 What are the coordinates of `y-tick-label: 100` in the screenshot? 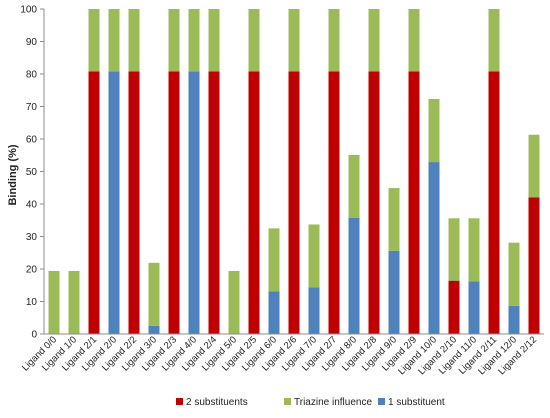 It's located at (28, 10).